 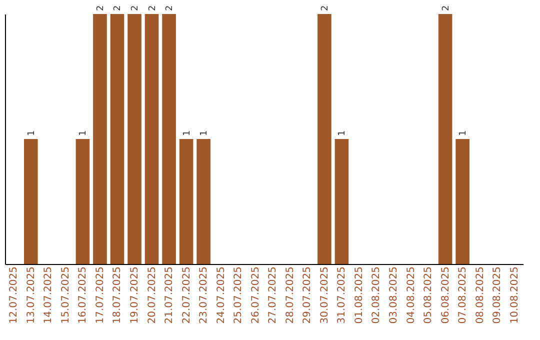 I want to click on x-tick-label: 22.07.2025, so click(x=186, y=295).